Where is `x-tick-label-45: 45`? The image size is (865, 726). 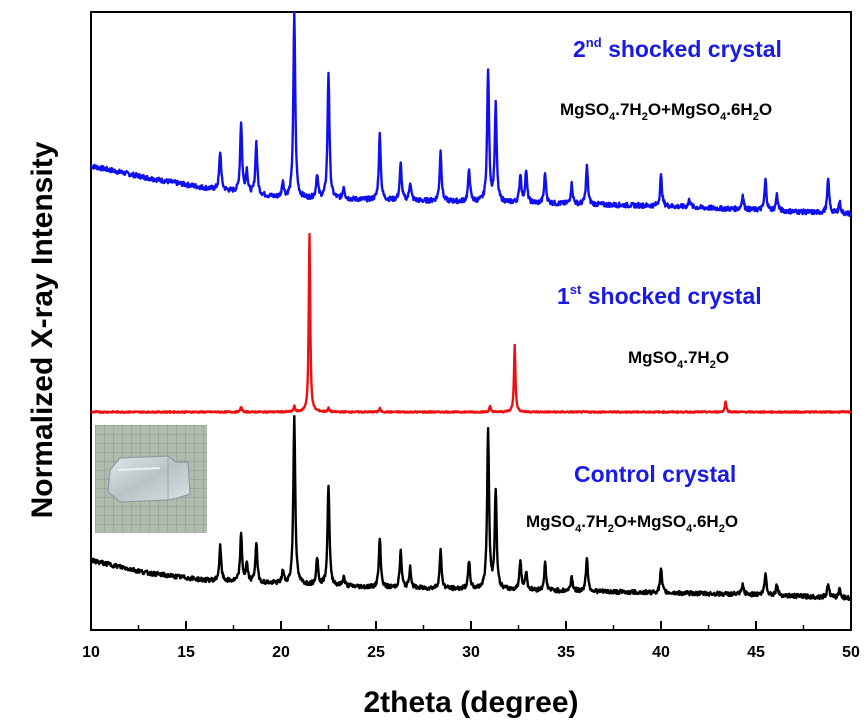 x-tick-label-45: 45 is located at coordinates (756, 652).